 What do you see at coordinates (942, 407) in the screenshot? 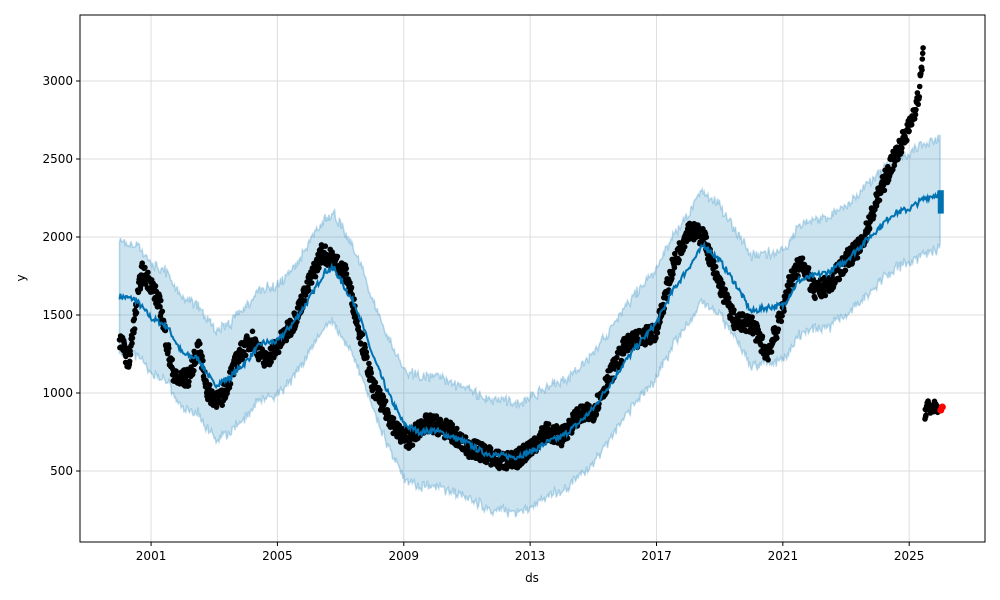
I see `test-point` at bounding box center [942, 407].